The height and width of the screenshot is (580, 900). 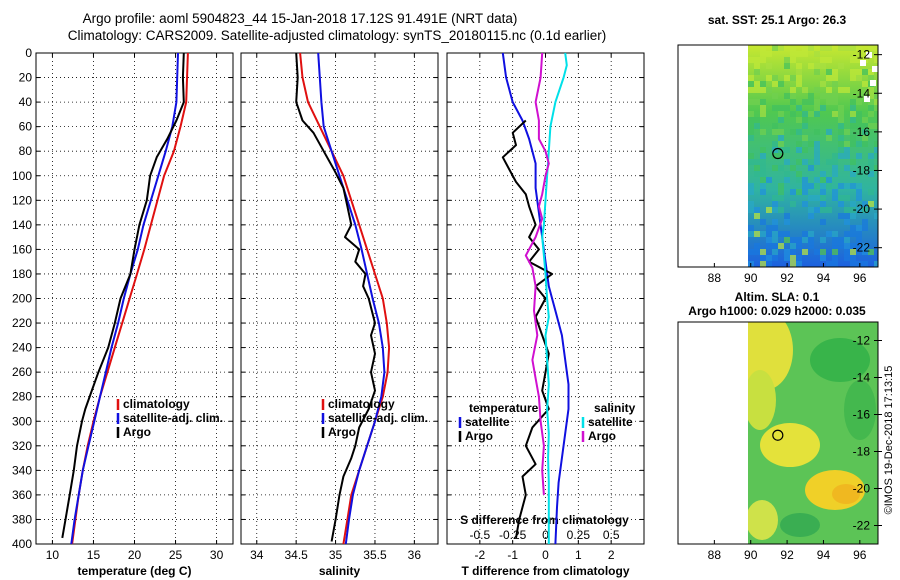 What do you see at coordinates (336, 555) in the screenshot?
I see `tick-label-x: 35` at bounding box center [336, 555].